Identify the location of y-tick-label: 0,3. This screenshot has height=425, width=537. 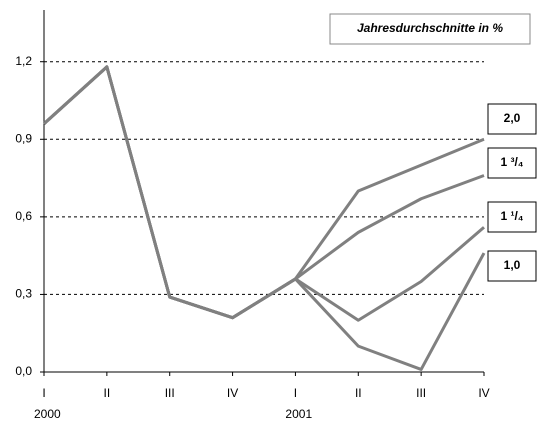
(23, 294).